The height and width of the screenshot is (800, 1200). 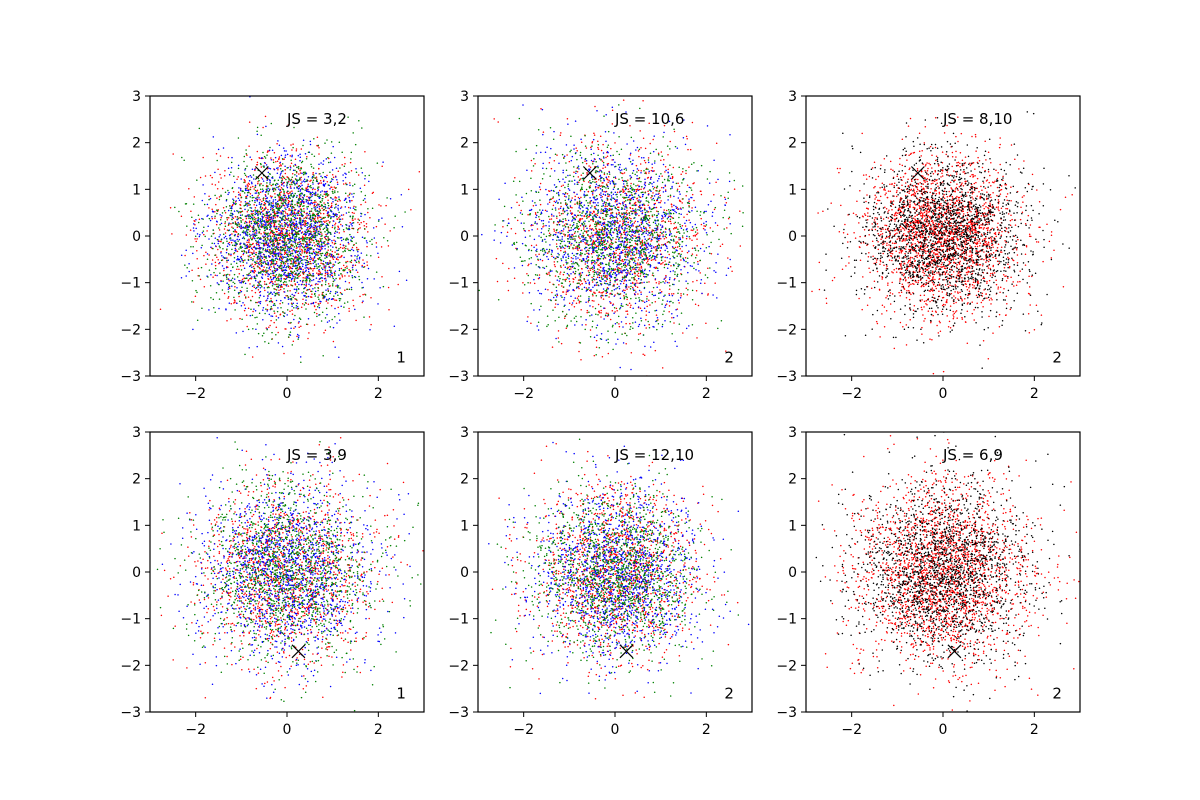 What do you see at coordinates (130, 377) in the screenshot?
I see `y-tick-label: −3` at bounding box center [130, 377].